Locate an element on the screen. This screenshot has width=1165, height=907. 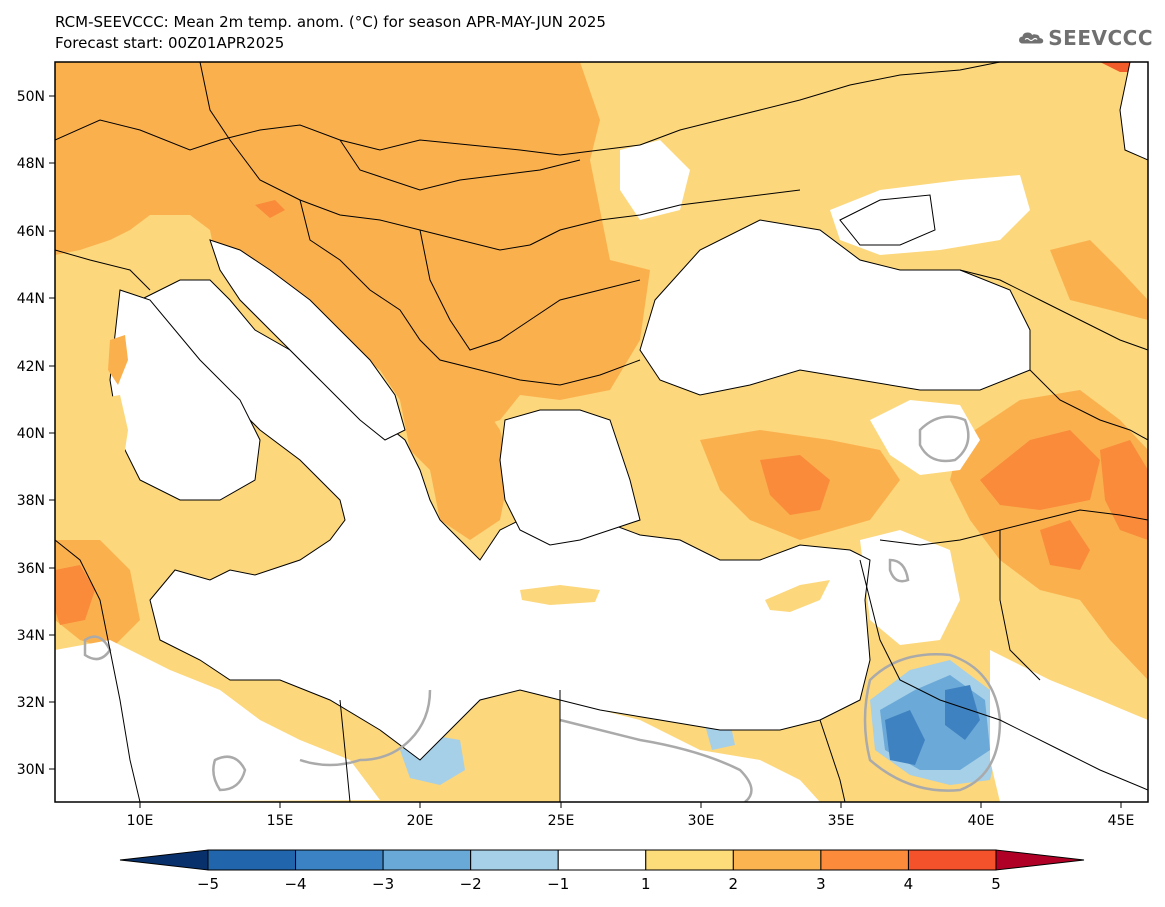
island-sicily is located at coordinates (255, 517).